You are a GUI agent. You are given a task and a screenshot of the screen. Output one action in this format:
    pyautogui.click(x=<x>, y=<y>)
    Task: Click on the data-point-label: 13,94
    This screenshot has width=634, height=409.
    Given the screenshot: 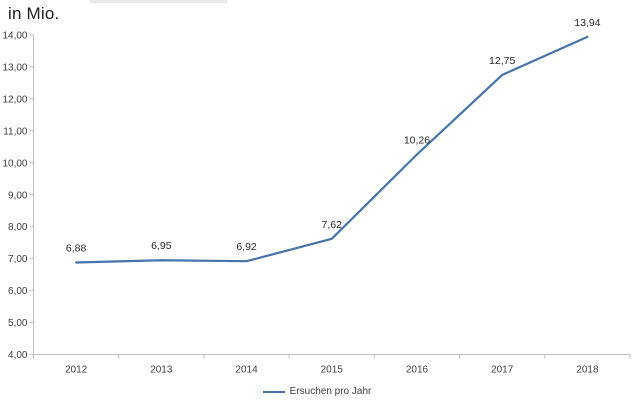 What is the action you would take?
    pyautogui.click(x=587, y=23)
    